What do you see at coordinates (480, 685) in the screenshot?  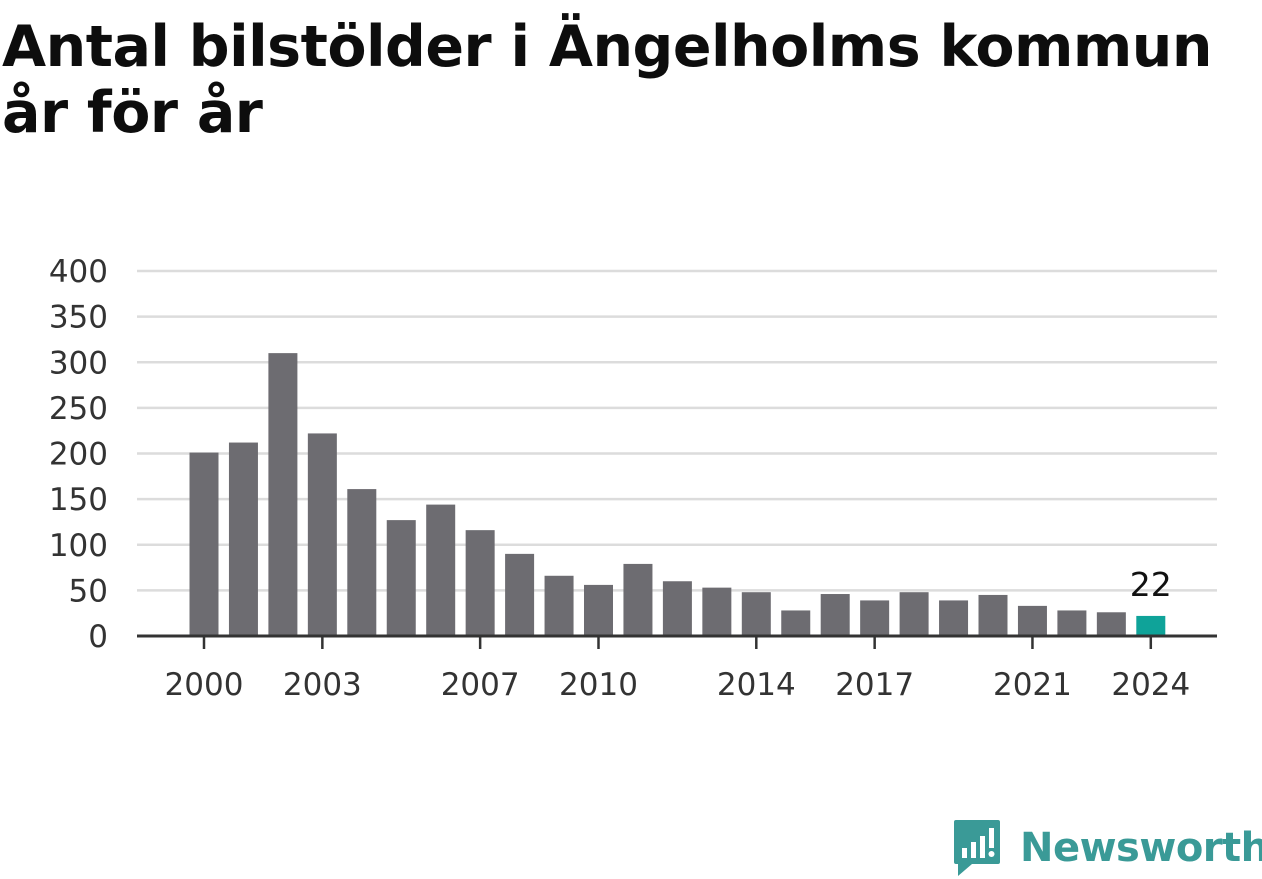 I see `x-tick-label: 2007` at bounding box center [480, 685].